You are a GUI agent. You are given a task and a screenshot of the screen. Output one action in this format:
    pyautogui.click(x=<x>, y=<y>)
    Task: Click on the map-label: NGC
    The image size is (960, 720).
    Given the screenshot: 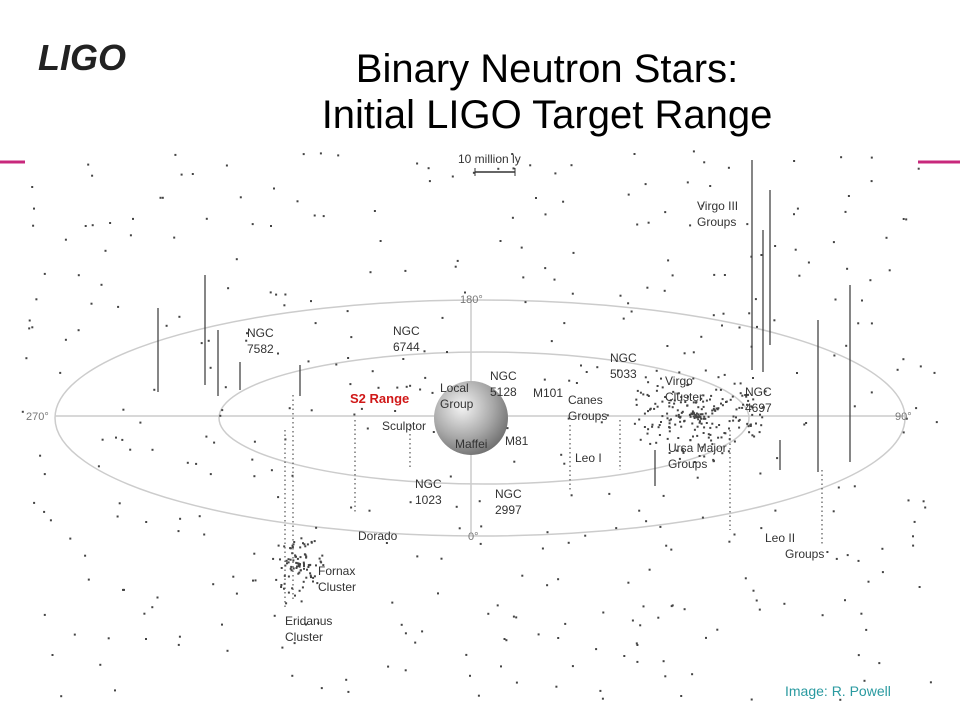 What is the action you would take?
    pyautogui.click(x=508, y=494)
    